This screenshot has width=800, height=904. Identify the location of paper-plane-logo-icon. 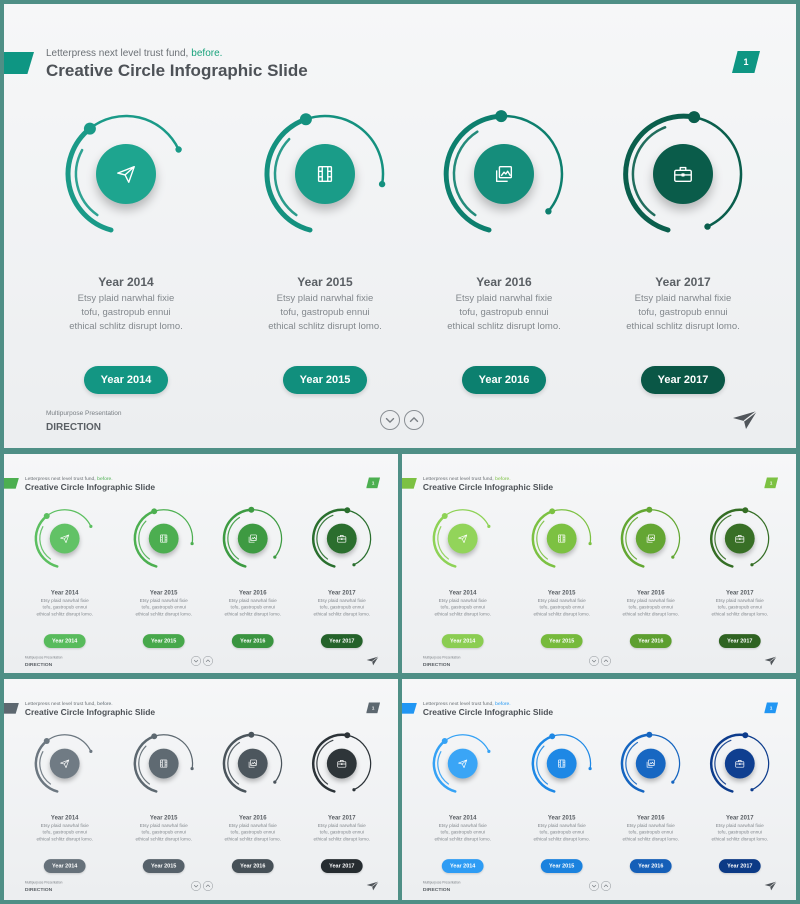
(745, 419).